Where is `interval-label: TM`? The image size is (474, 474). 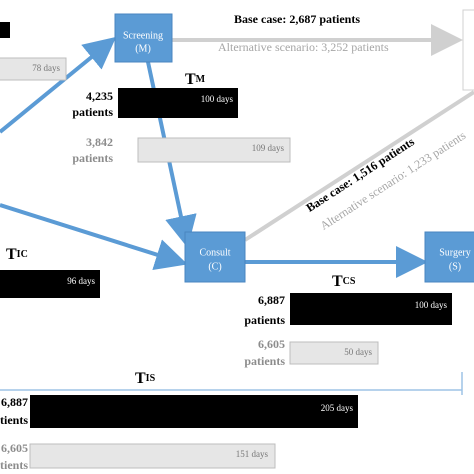
interval-label: TM is located at coordinates (195, 79).